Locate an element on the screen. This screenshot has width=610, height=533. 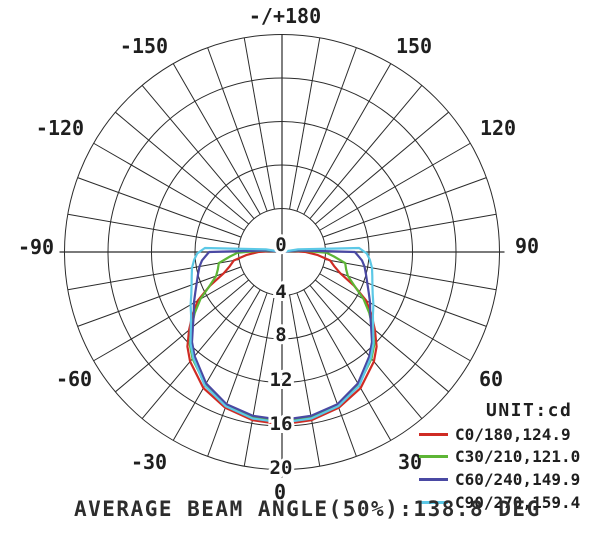
radial-tick-label: 20 is located at coordinates (281, 468).